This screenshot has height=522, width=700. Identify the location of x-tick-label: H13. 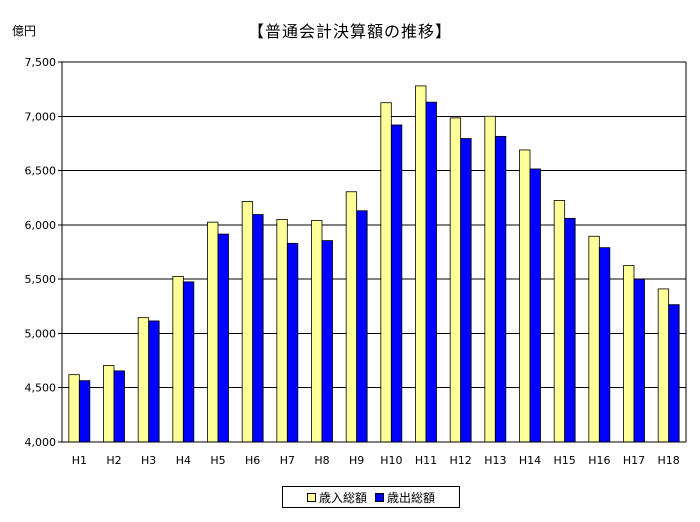
(495, 460).